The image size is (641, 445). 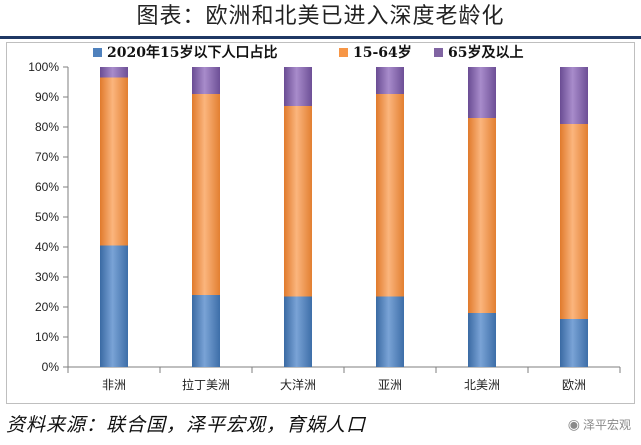 I want to click on watermark: ◉ 泽平宏观, so click(x=599, y=424).